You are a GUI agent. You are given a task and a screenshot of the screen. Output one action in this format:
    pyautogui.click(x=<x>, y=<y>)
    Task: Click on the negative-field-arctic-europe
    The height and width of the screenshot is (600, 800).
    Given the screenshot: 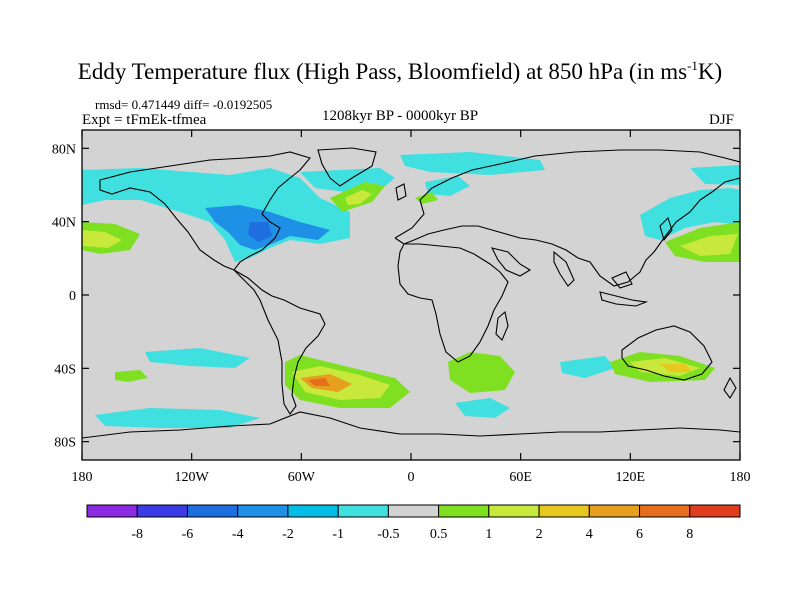 What is the action you would take?
    pyautogui.click(x=472, y=163)
    